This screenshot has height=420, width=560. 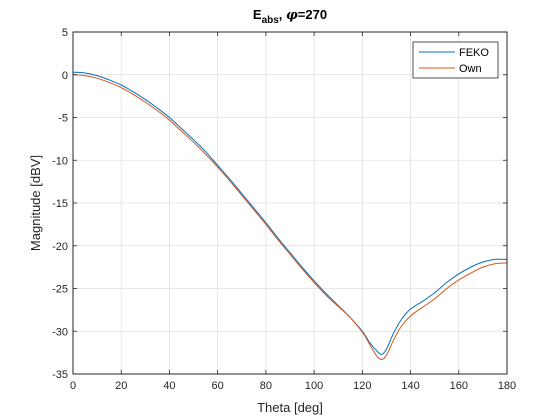 I want to click on legend-label-feko: FEKO, so click(x=474, y=53).